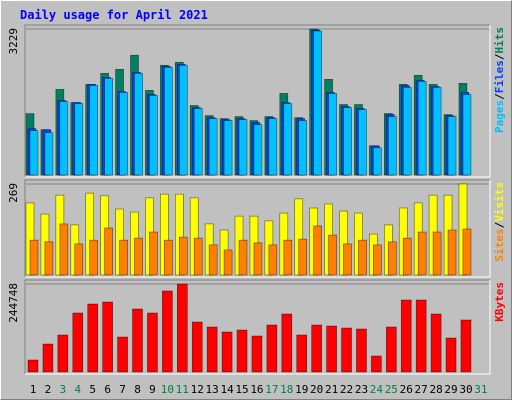  What do you see at coordinates (301, 389) in the screenshot?
I see `x-tick-label: 19` at bounding box center [301, 389].